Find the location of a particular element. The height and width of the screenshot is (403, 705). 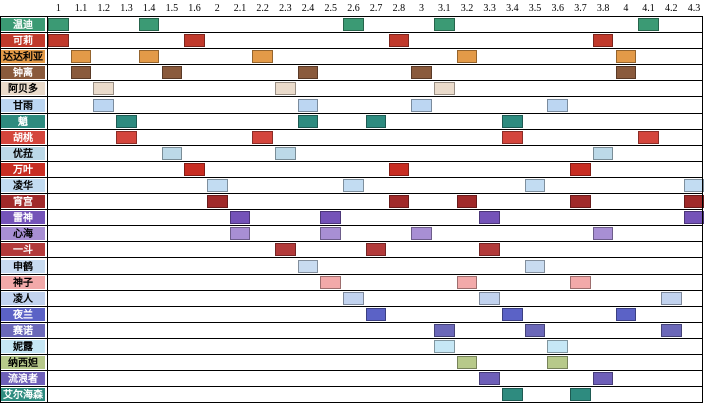

version-header: 3.1 is located at coordinates (444, 8).